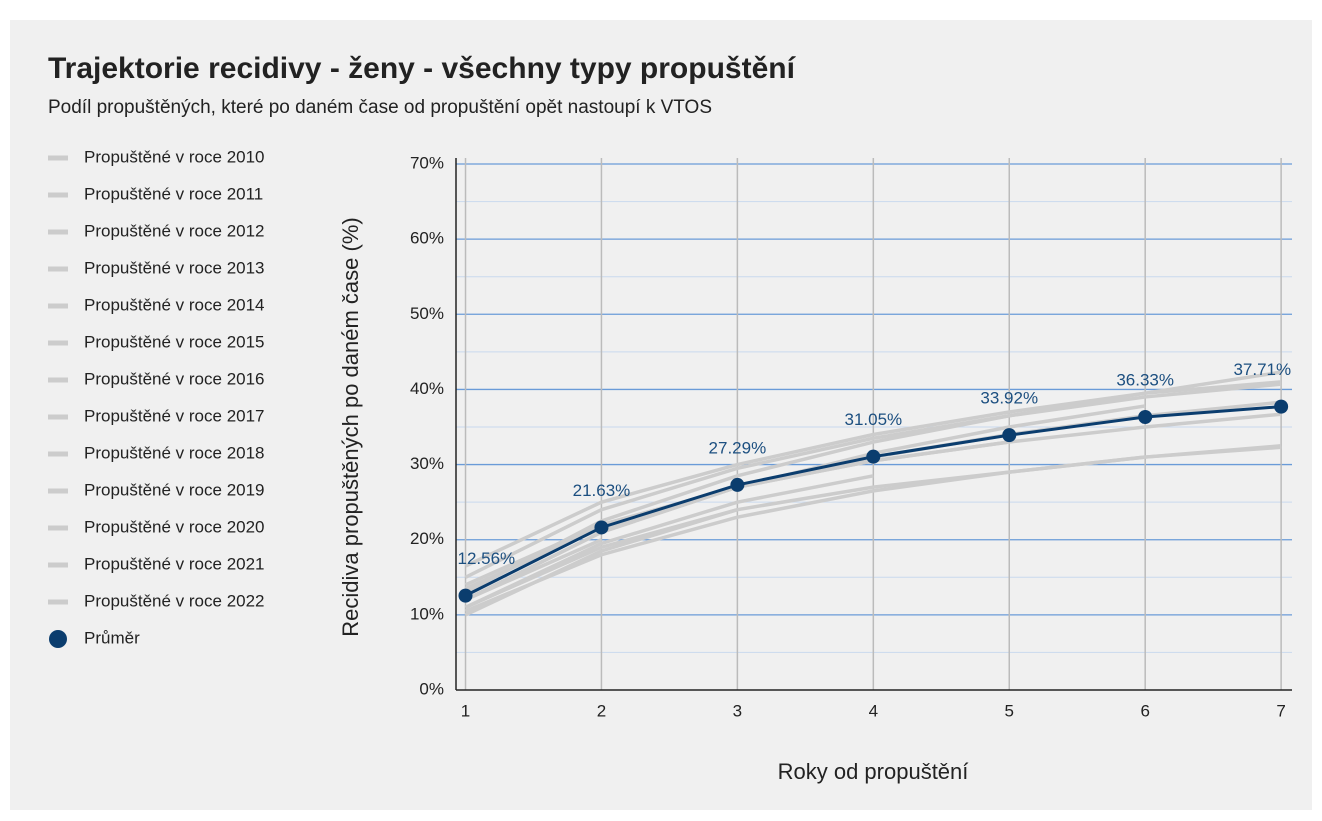 This screenshot has width=1322, height=821. What do you see at coordinates (58, 639) in the screenshot?
I see `legend-marker` at bounding box center [58, 639].